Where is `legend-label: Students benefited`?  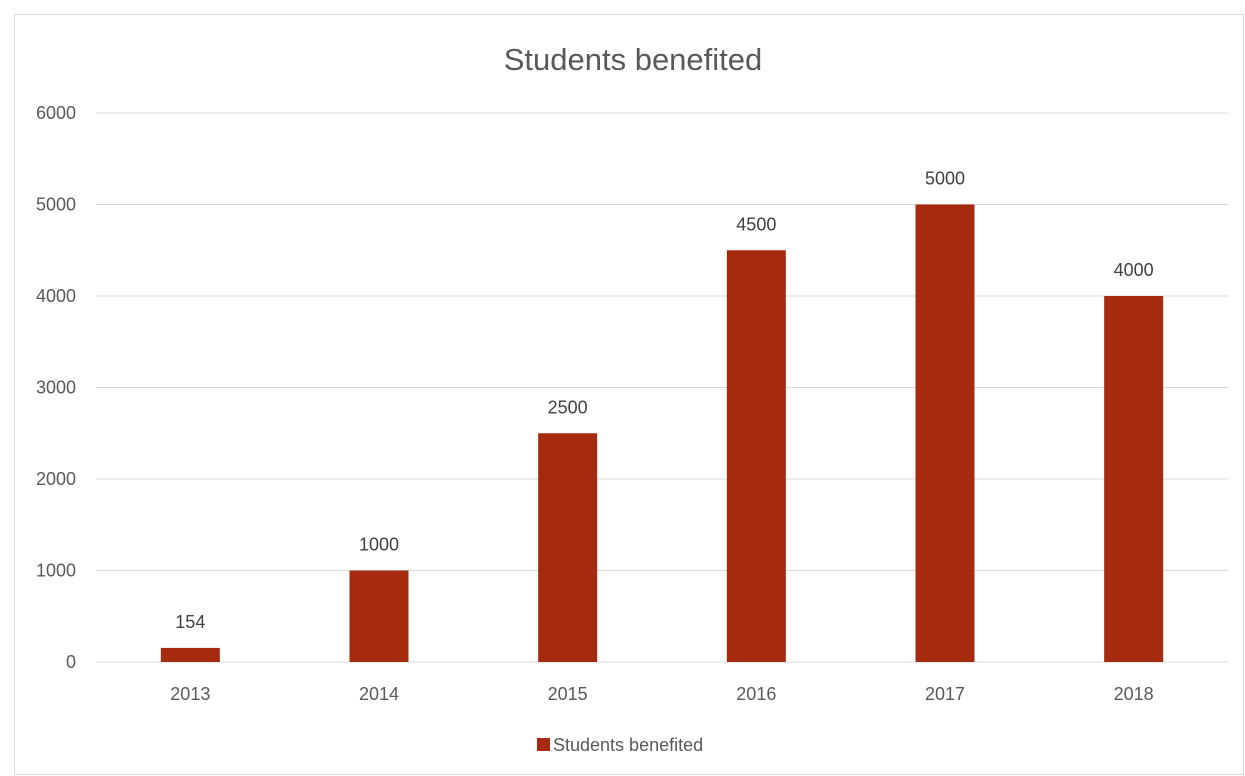 legend-label: Students benefited is located at coordinates (628, 745).